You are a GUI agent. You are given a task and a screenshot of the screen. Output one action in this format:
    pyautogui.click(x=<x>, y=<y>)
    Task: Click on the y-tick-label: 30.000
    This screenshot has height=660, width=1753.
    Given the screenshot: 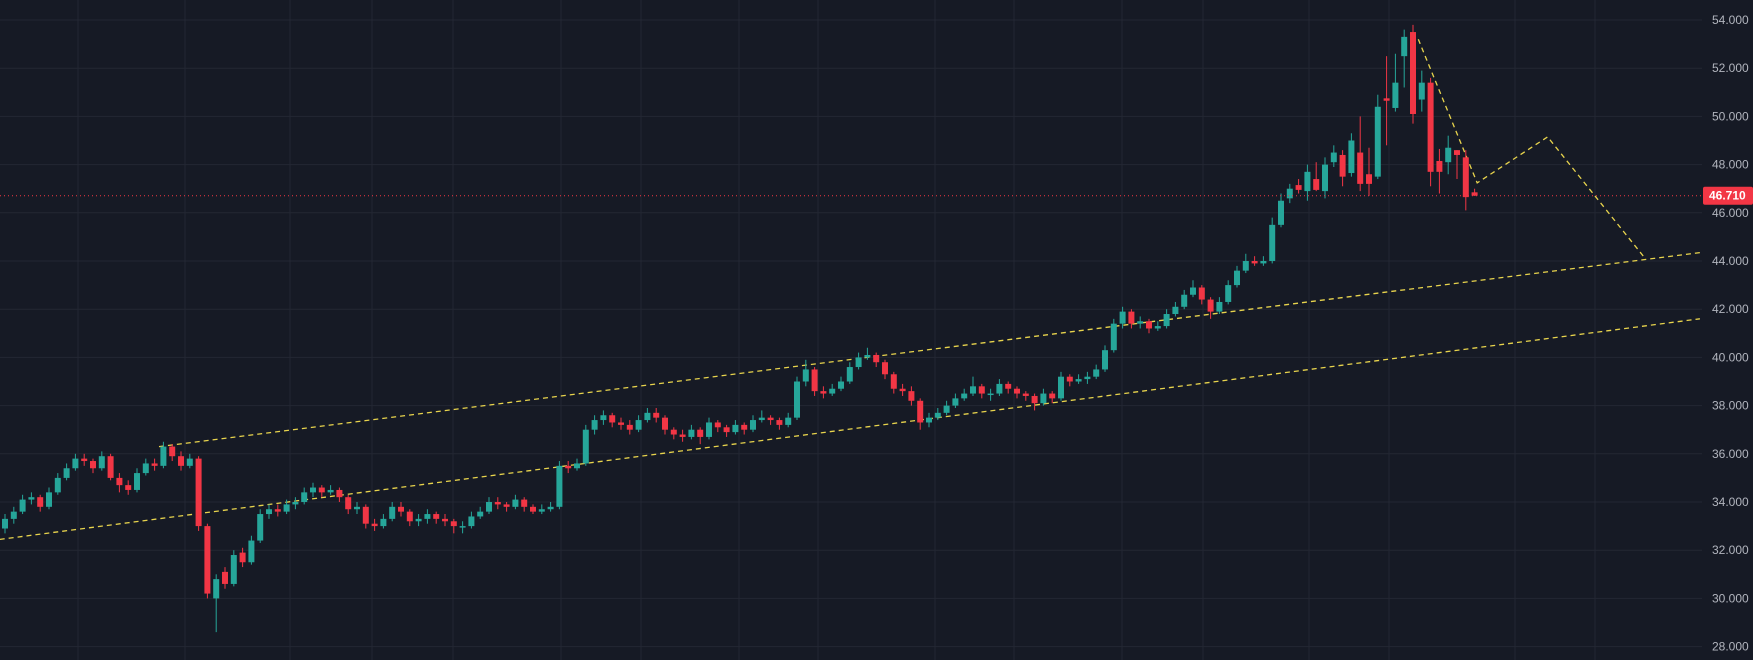 What is the action you would take?
    pyautogui.click(x=1730, y=598)
    